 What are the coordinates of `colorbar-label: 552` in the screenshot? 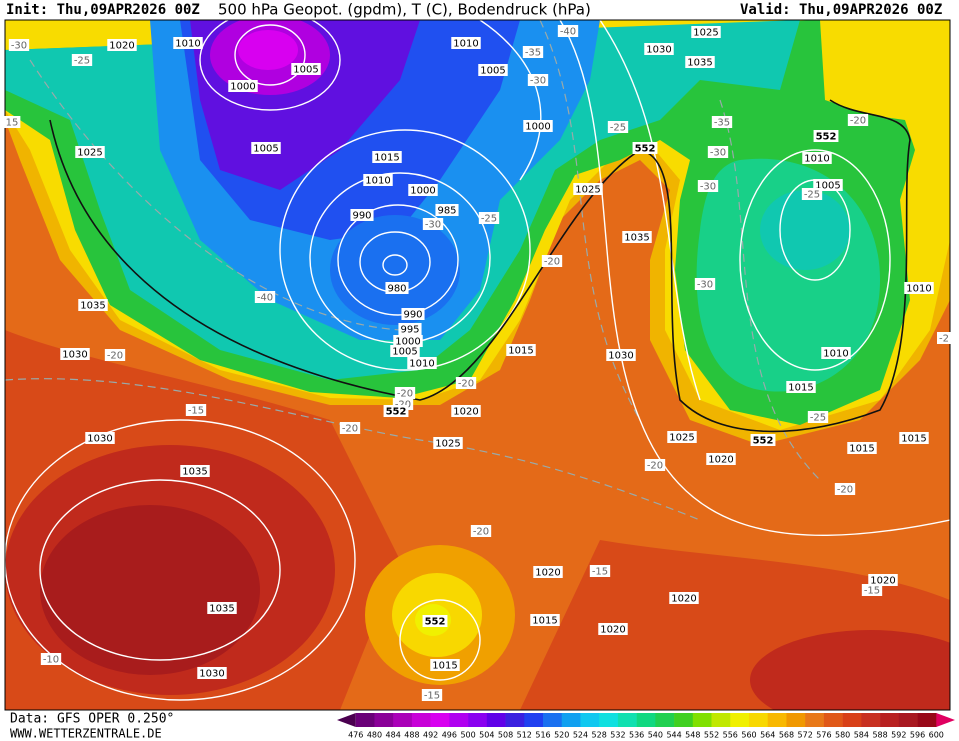 It's located at (711, 735).